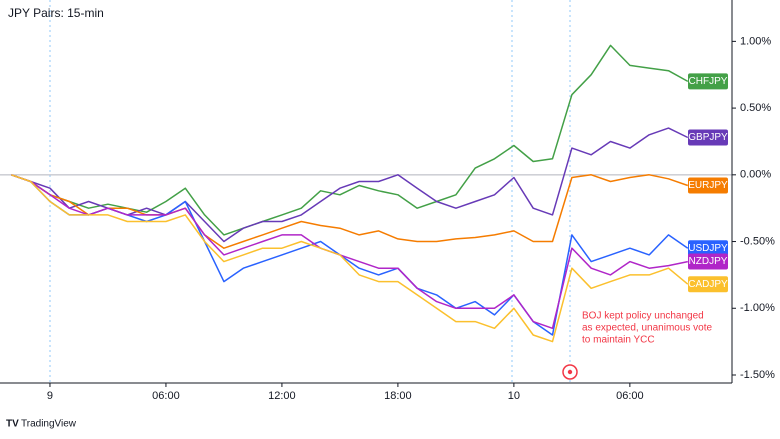 The height and width of the screenshot is (439, 780). I want to click on y-tick-label: 0.50%, so click(755, 108).